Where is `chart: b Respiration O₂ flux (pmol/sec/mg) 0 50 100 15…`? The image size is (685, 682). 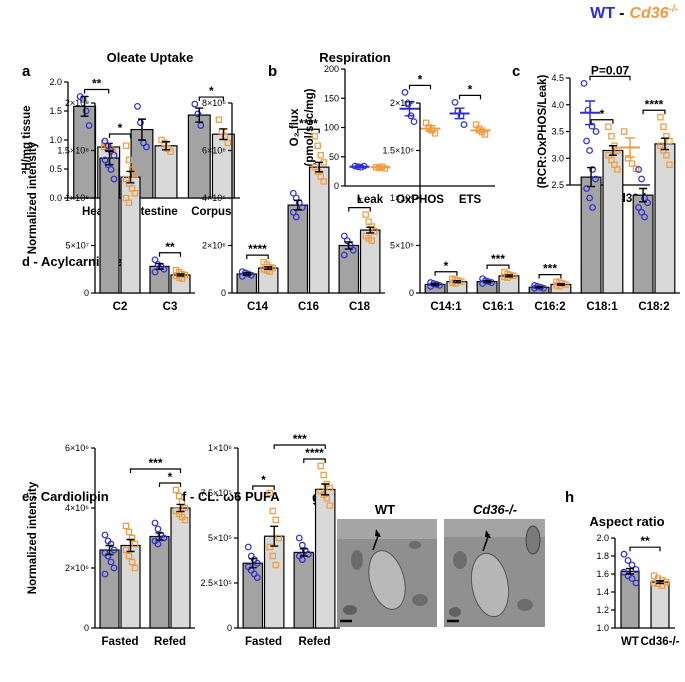
chart: b Respiration O₂ flux (pmol/sec/mg) 0 50 100 15… is located at coordinates (381, 128).